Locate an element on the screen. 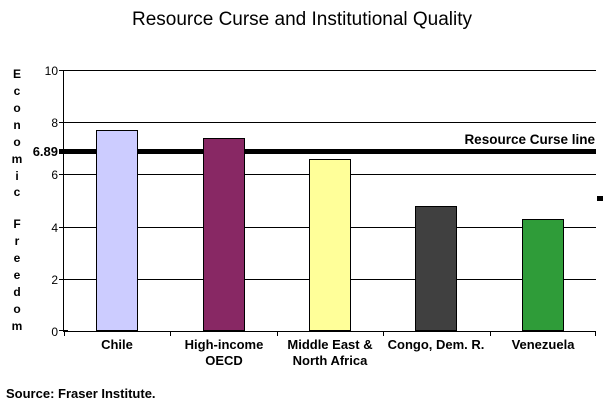  y-tick-label: 4 is located at coordinates (54, 228).